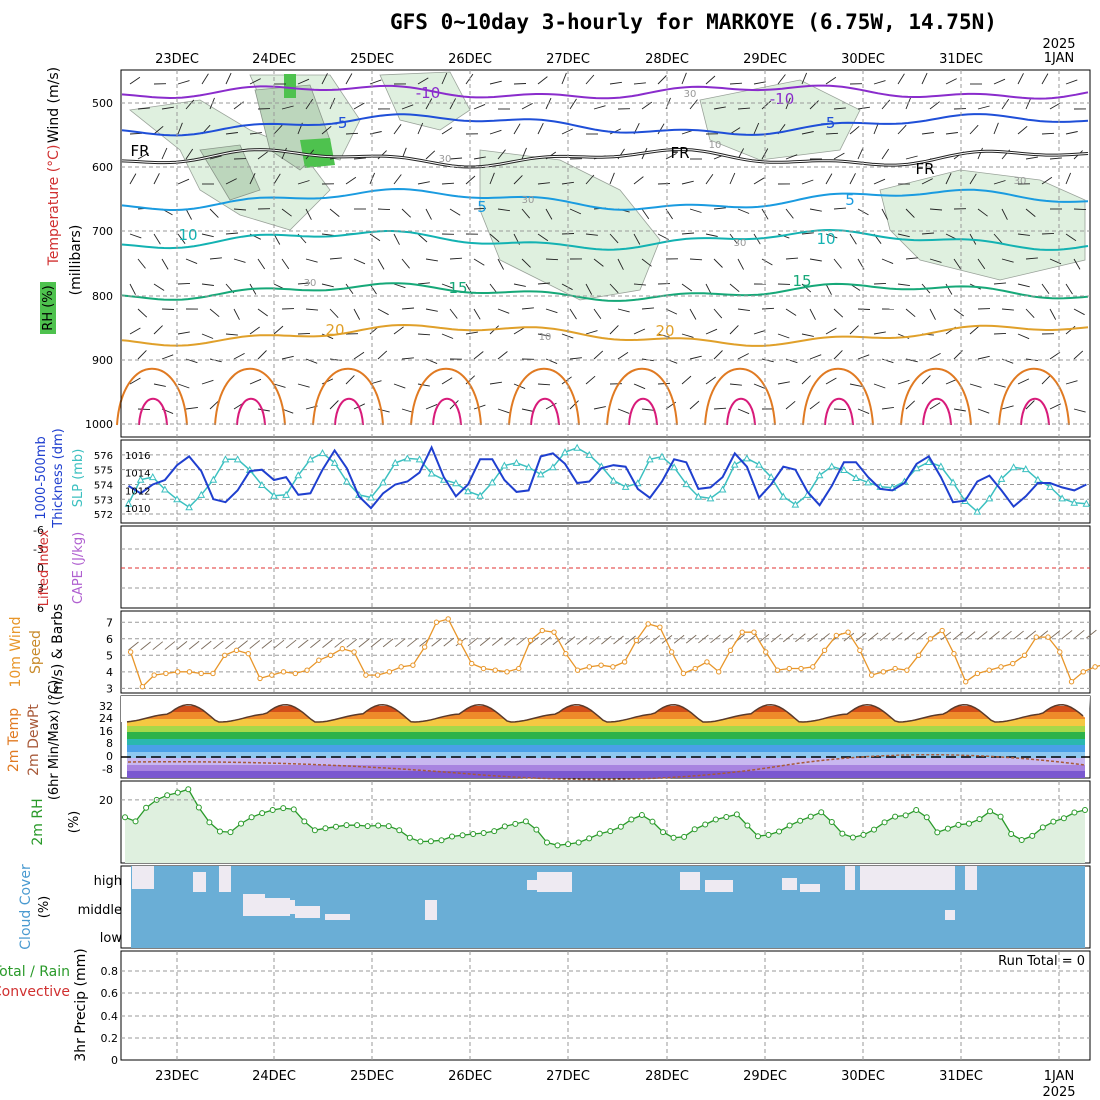 The image size is (1100, 1100). I want to click on thickness-series, so click(607, 477).